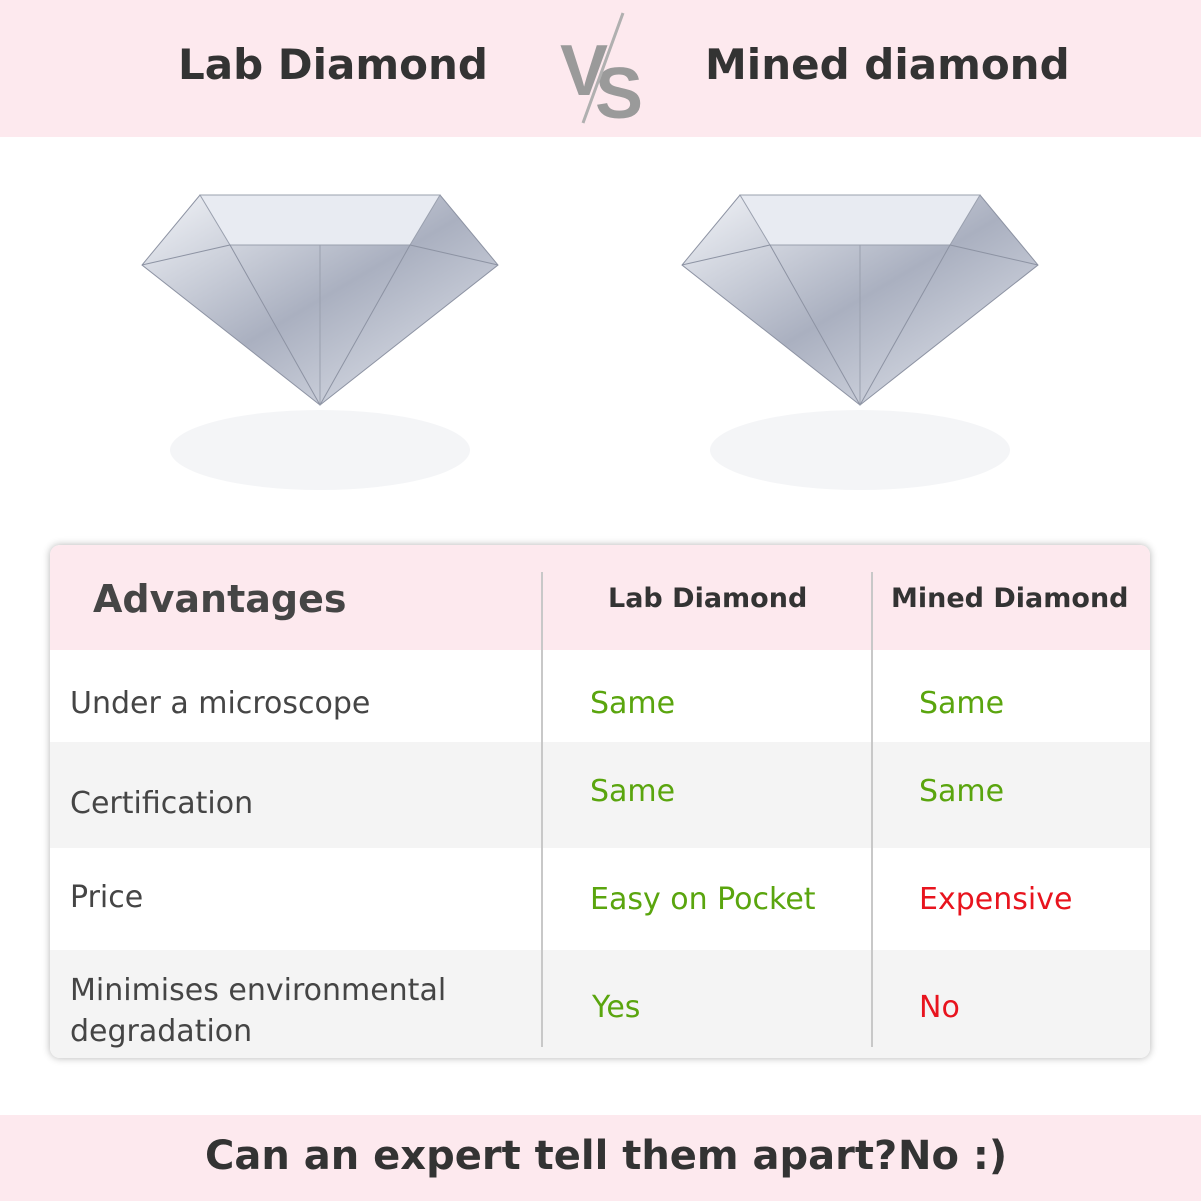 This screenshot has width=1201, height=1201. What do you see at coordinates (600, 597) in the screenshot?
I see `table-header-row: Advantages Lab Diamond Mined Diamond` at bounding box center [600, 597].